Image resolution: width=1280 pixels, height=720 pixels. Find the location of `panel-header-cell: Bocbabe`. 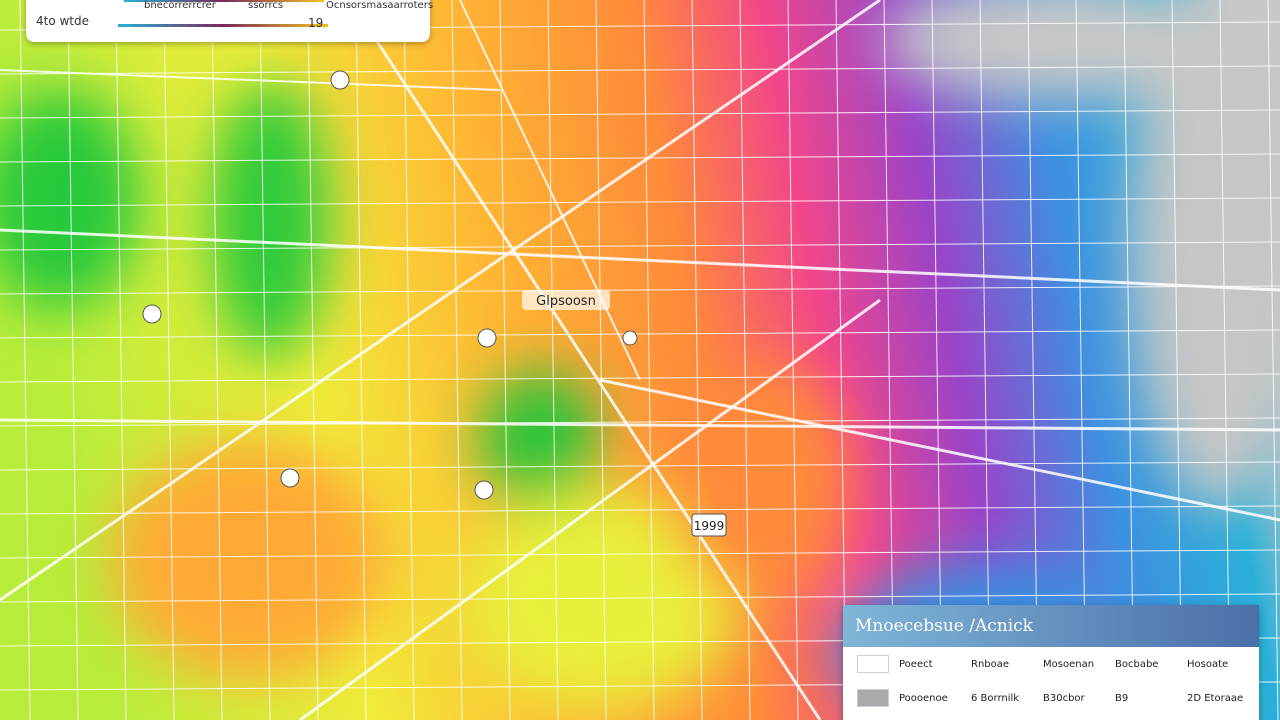

panel-header-cell: Bocbabe is located at coordinates (1137, 664).